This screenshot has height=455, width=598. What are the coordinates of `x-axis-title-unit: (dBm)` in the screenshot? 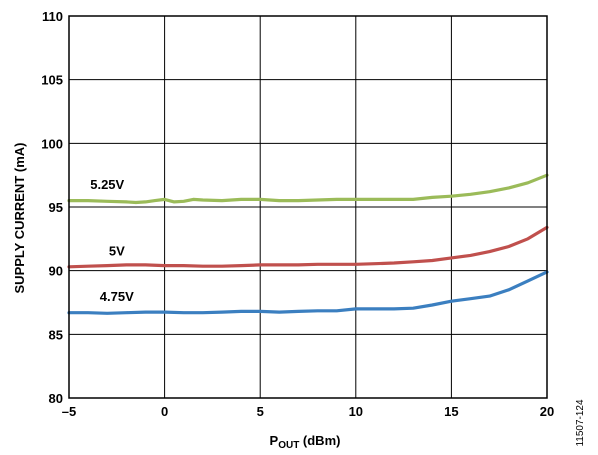 It's located at (319, 440).